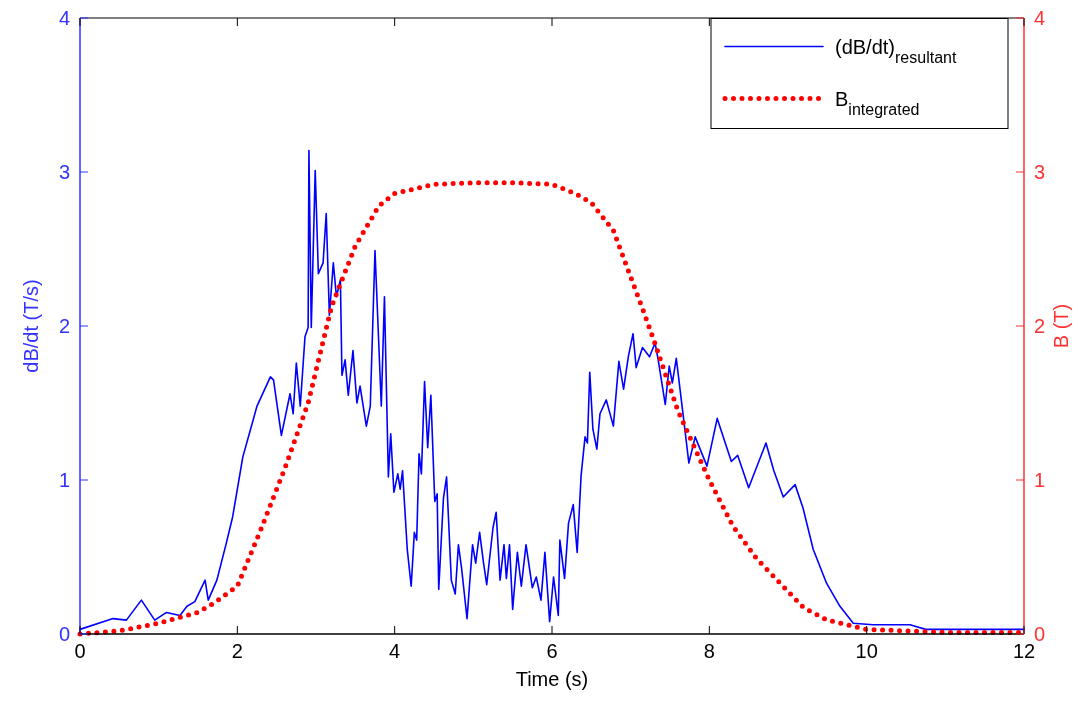 The height and width of the screenshot is (702, 1084). What do you see at coordinates (1040, 480) in the screenshot?
I see `y2-tick-label: 1` at bounding box center [1040, 480].